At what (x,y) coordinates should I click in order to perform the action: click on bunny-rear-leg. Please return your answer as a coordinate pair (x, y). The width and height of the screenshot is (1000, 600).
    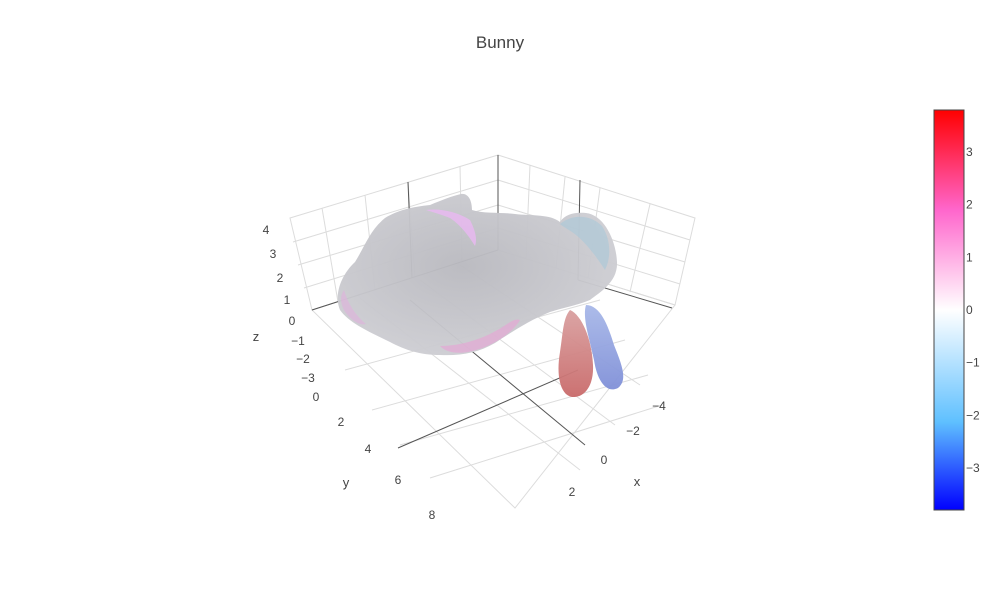
    Looking at the image, I should click on (576, 354).